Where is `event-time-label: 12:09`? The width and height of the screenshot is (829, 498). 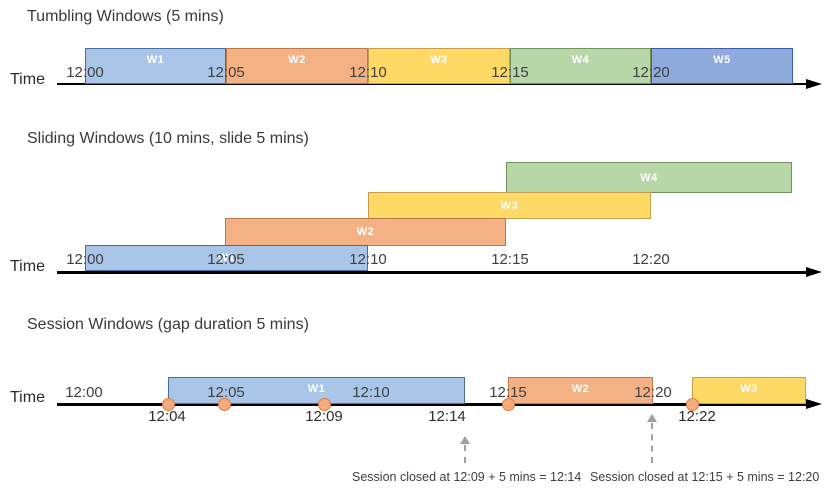 event-time-label: 12:09 is located at coordinates (324, 416).